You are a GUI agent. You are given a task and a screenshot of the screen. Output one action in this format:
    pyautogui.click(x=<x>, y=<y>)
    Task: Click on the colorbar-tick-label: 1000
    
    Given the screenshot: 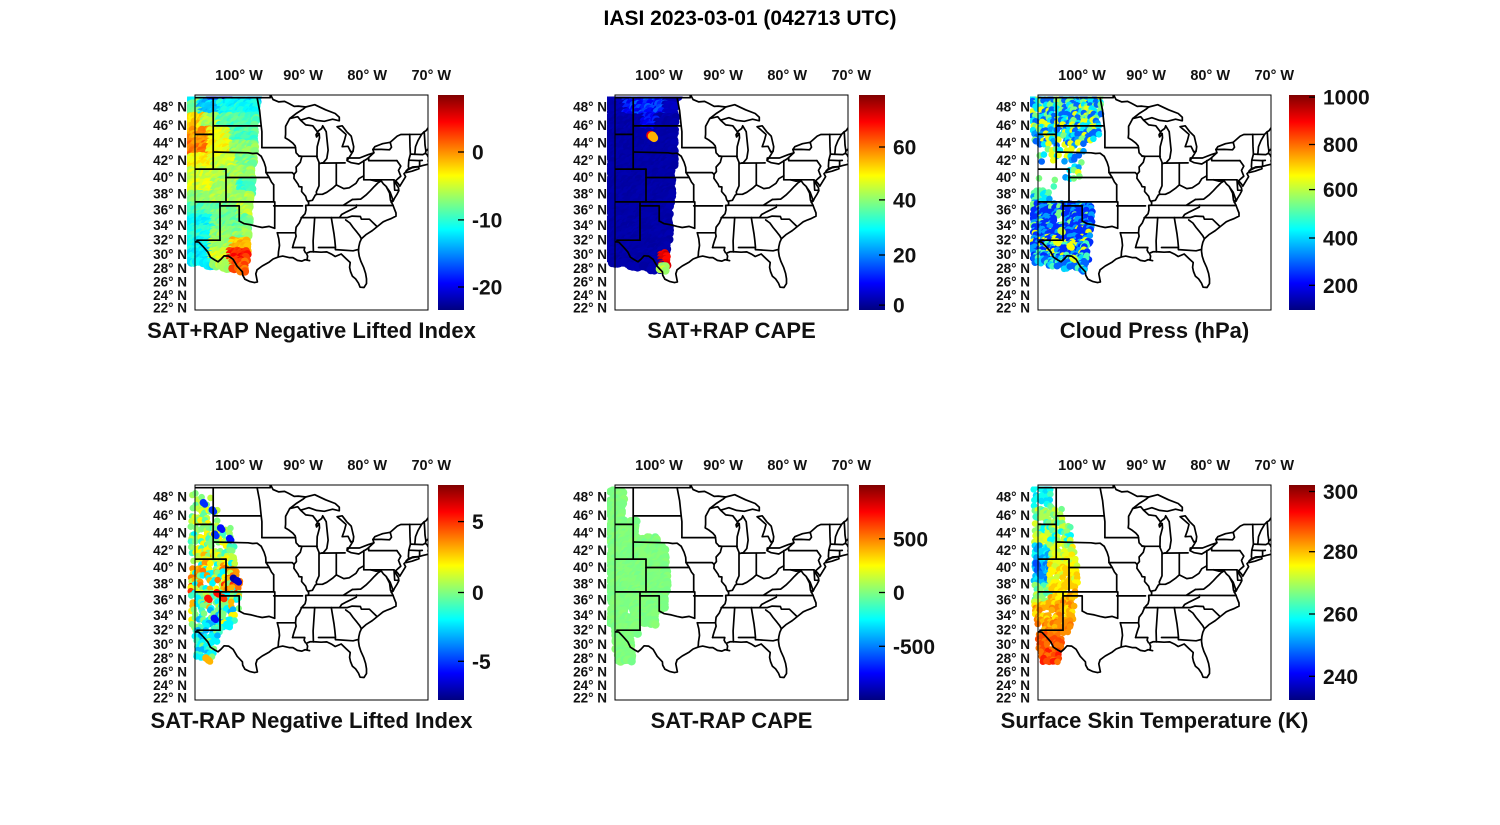 What is the action you would take?
    pyautogui.click(x=1346, y=98)
    